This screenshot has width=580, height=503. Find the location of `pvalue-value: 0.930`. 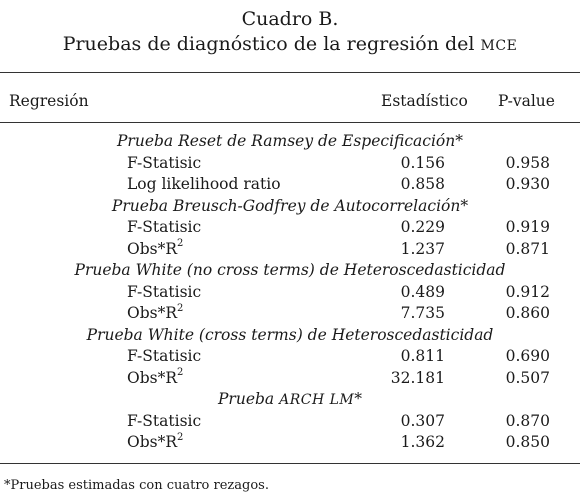

pvalue-value: 0.930 is located at coordinates (527, 184).